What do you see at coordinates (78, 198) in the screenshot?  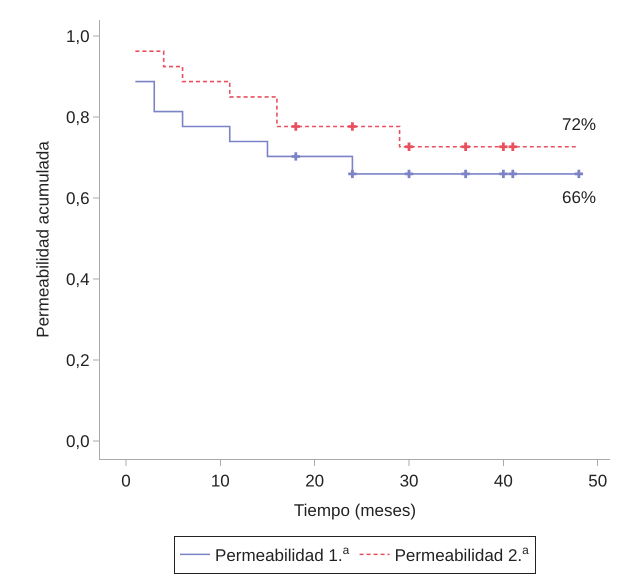 I see `y-tick-label: 0,6` at bounding box center [78, 198].